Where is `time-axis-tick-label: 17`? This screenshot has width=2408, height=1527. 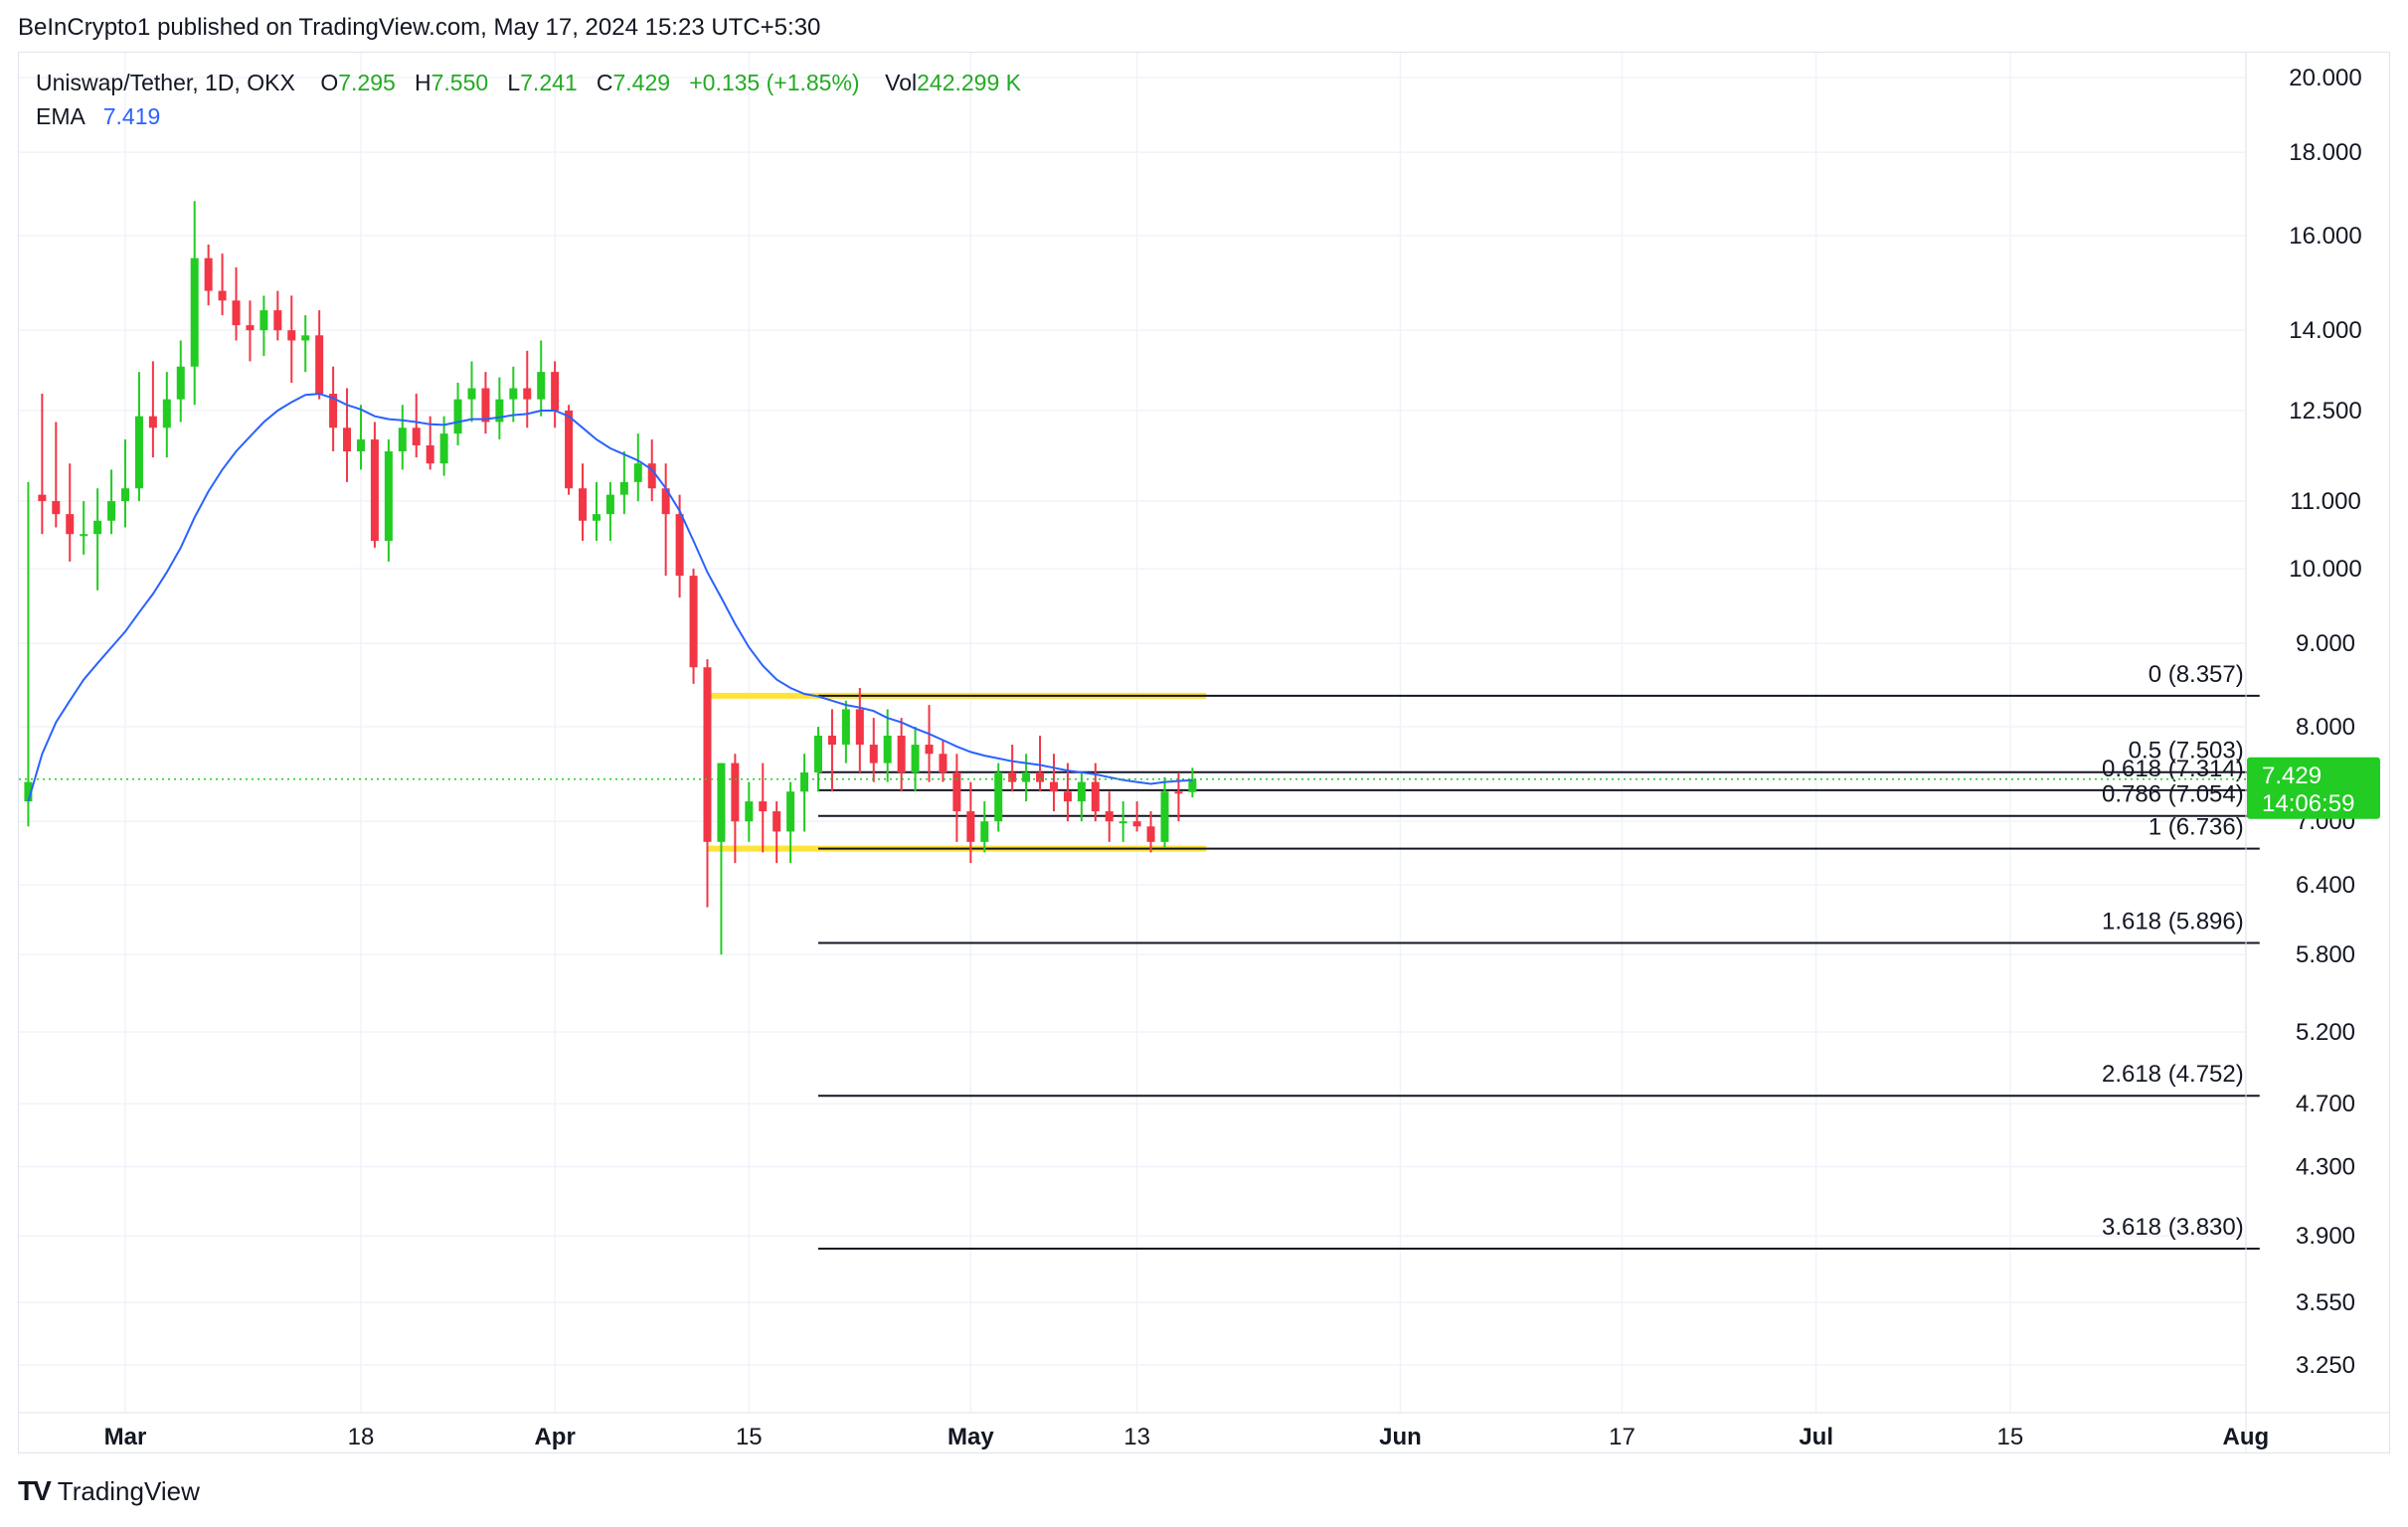 time-axis-tick-label: 17 is located at coordinates (1622, 1437).